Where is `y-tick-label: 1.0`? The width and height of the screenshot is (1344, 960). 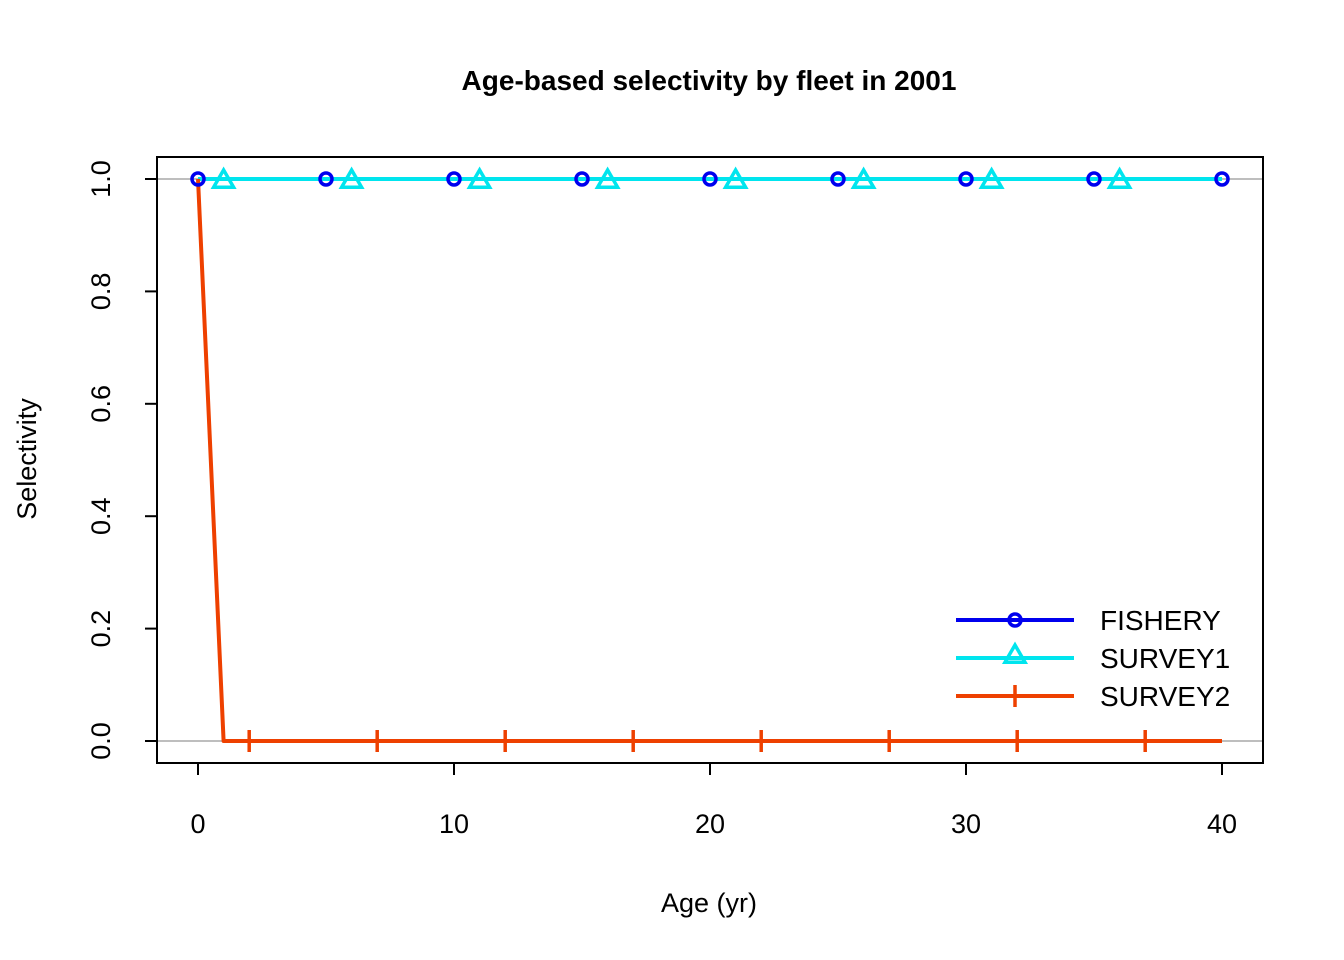
y-tick-label: 1.0 is located at coordinates (101, 179).